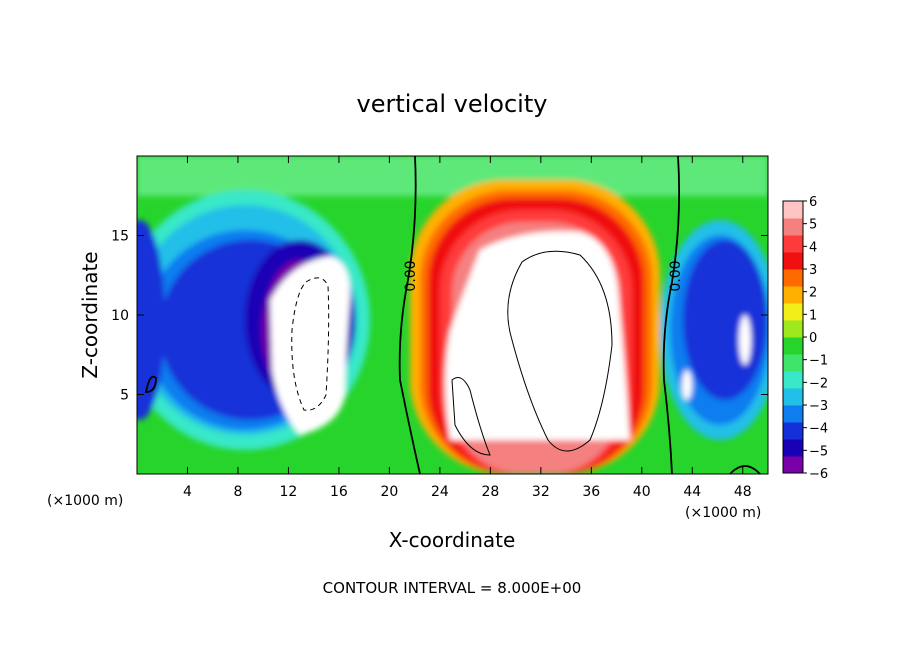 The height and width of the screenshot is (654, 904). I want to click on x-tick-label: 28, so click(490, 492).